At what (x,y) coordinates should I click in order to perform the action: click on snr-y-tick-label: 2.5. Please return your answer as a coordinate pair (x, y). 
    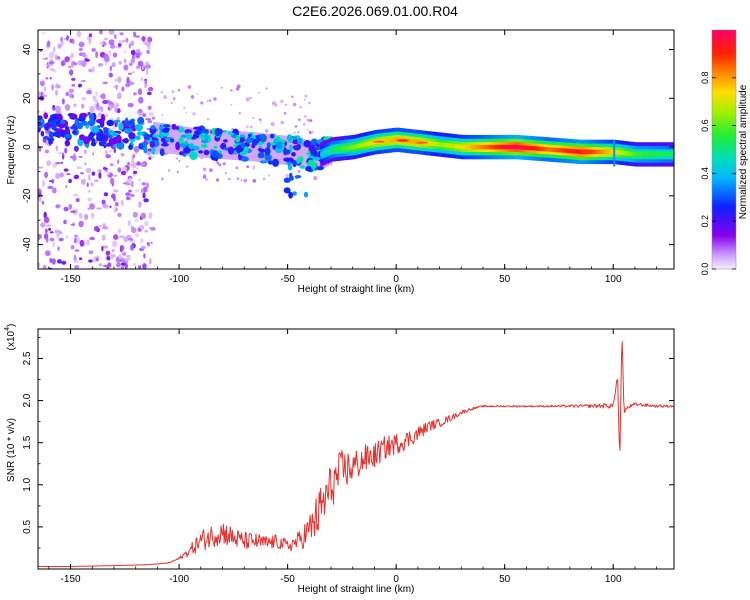
    Looking at the image, I should click on (27, 358).